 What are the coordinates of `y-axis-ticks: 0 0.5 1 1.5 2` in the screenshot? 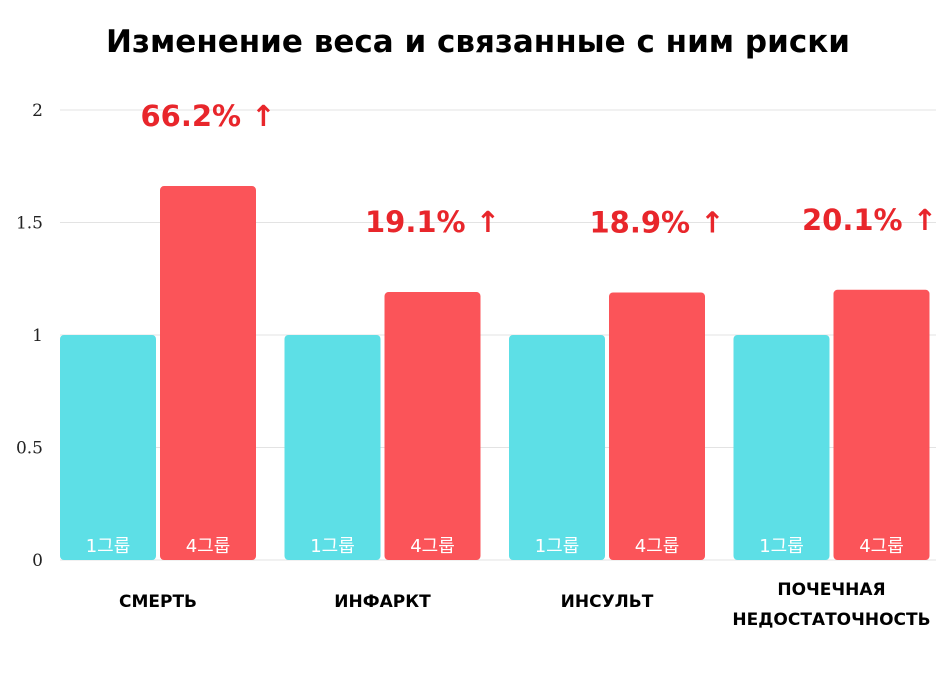 It's located at (29, 336).